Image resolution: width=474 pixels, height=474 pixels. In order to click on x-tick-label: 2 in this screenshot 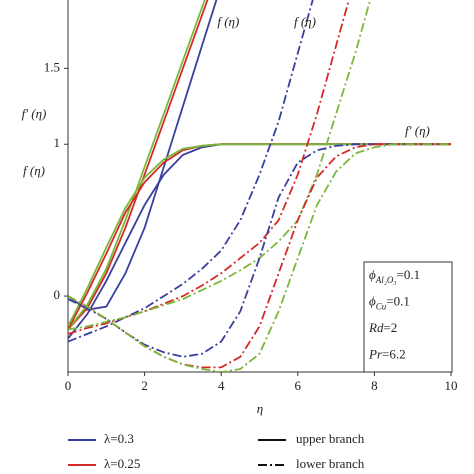, I will do `click(144, 385)`.